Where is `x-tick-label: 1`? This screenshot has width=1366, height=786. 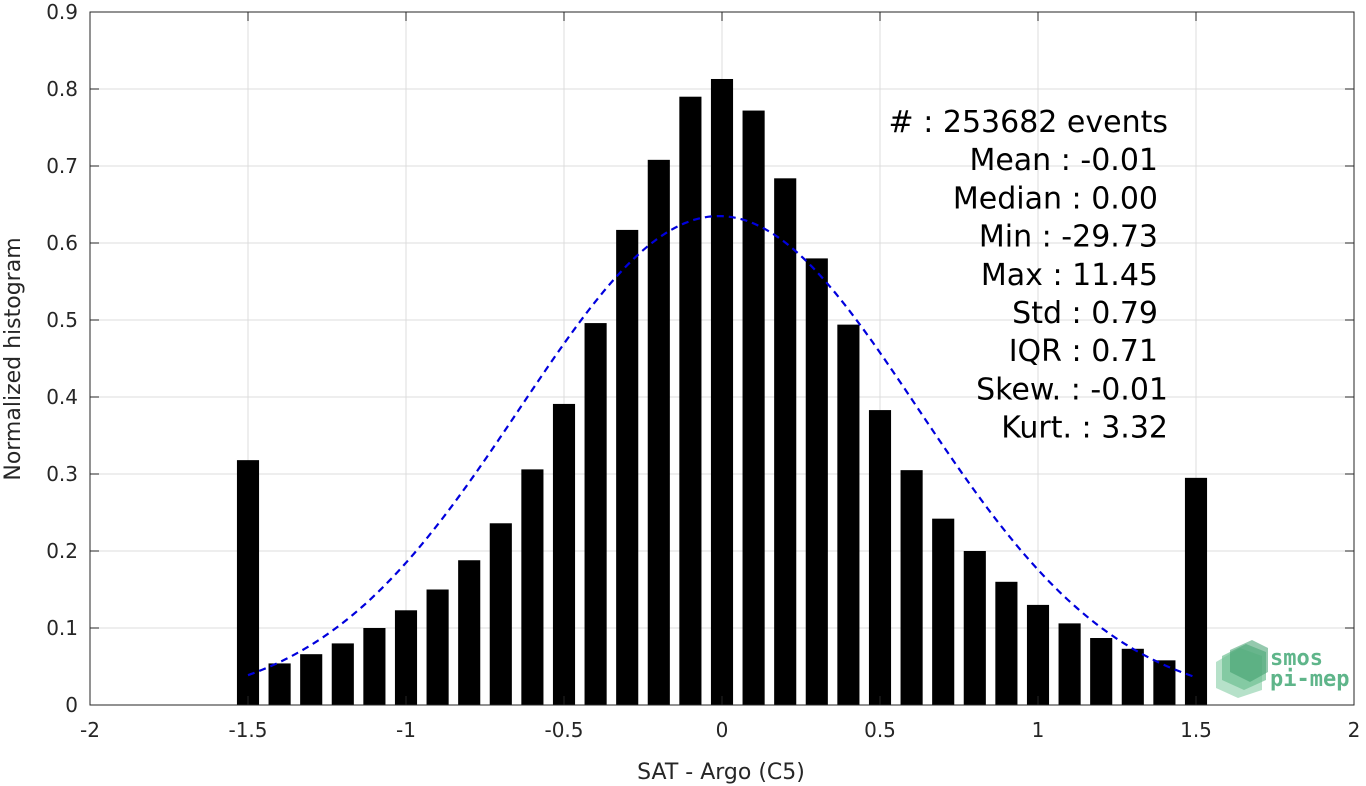 x-tick-label: 1 is located at coordinates (1038, 730).